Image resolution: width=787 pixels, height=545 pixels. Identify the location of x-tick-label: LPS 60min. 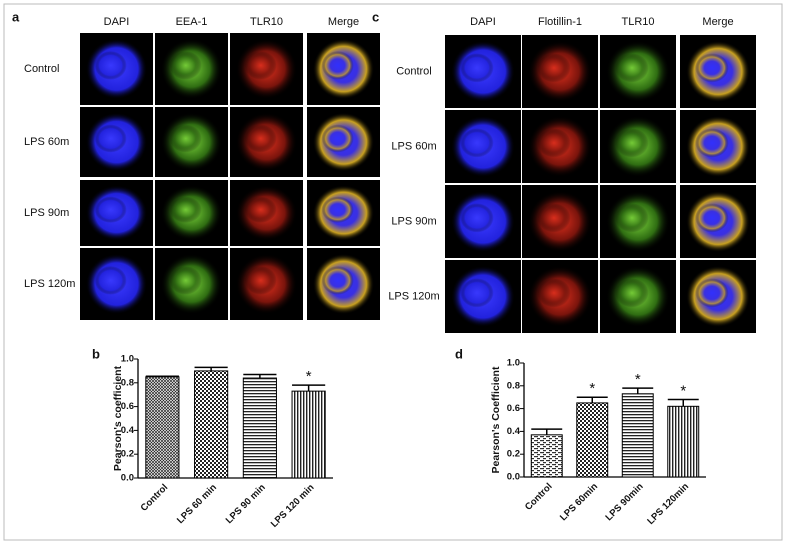
(579, 502).